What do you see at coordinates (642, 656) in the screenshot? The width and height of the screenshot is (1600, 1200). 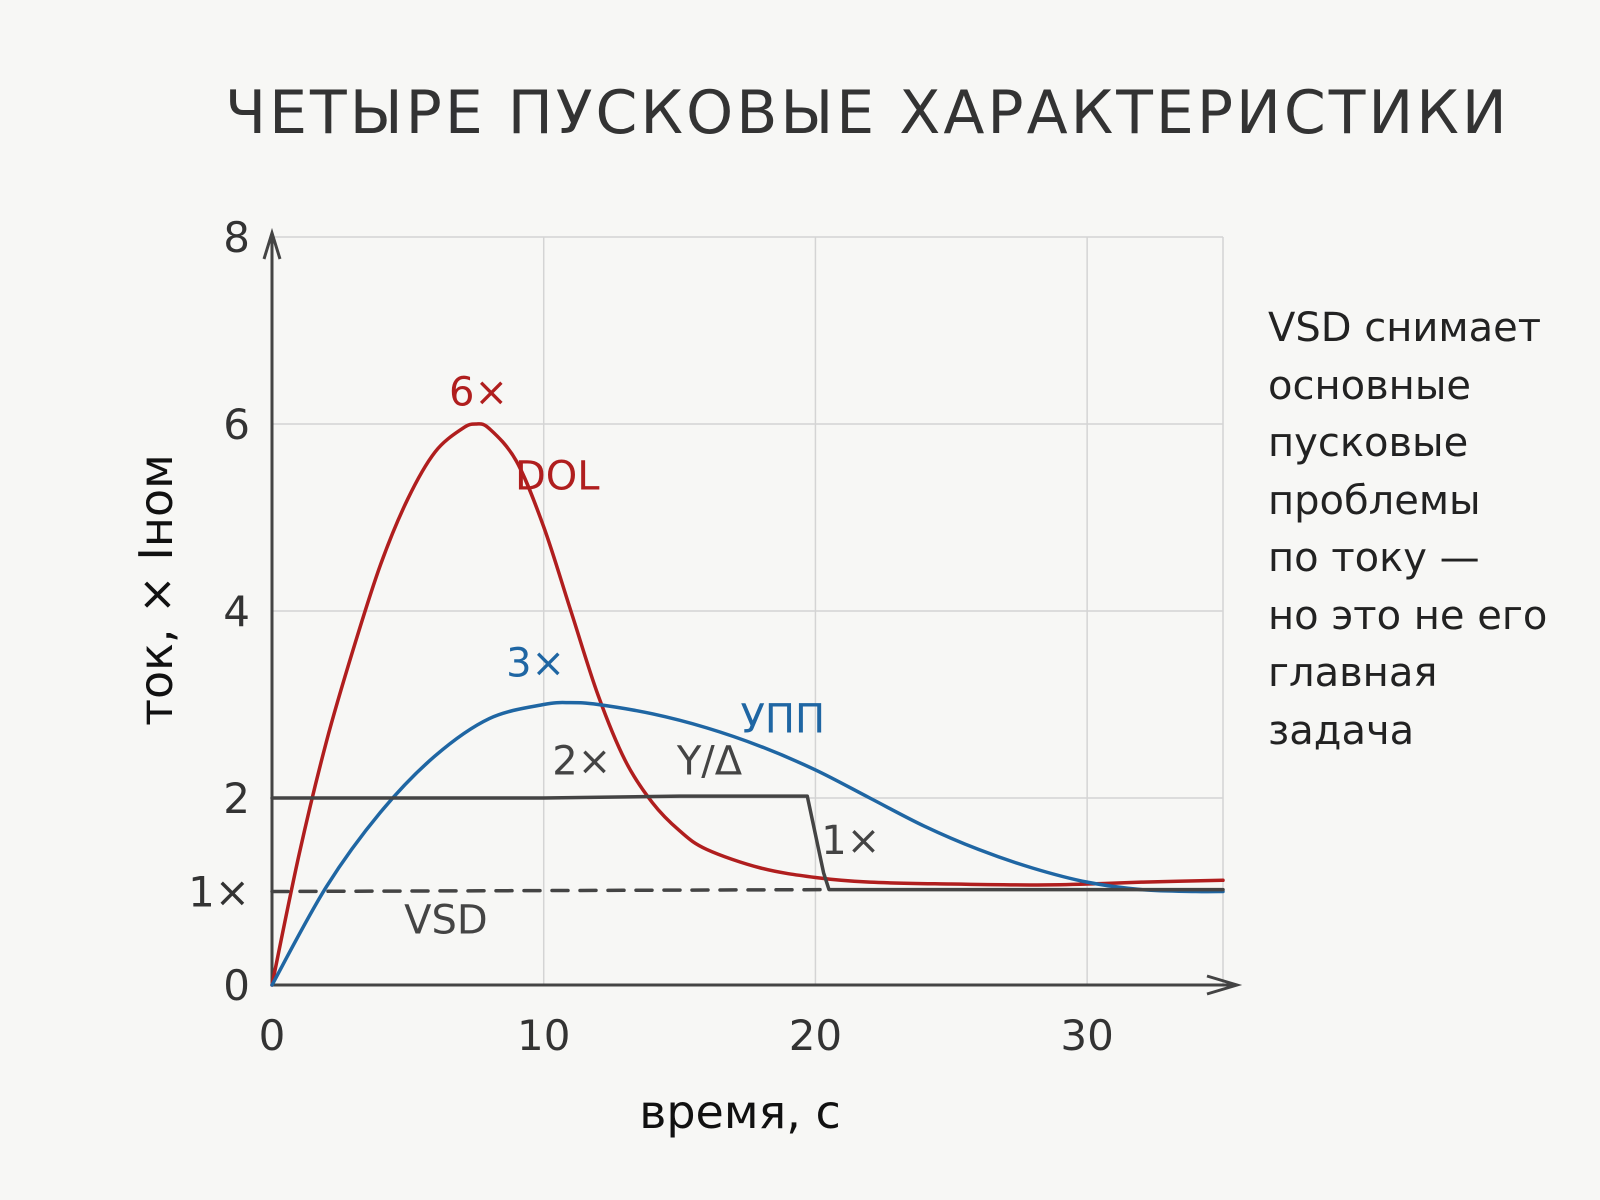 I see `annotations: 6×DOL 3× УПП 2× Y/Δ 1× VSD` at bounding box center [642, 656].